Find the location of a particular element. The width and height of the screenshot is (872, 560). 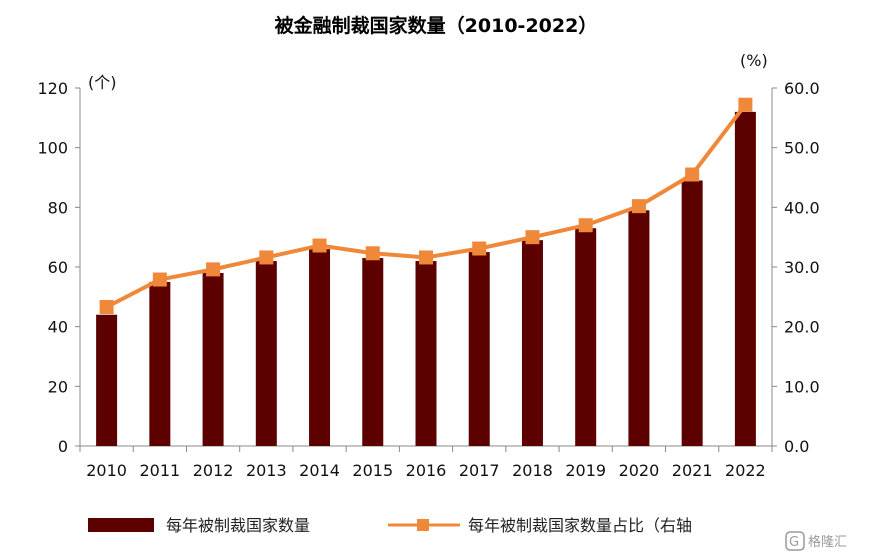

x-tick-label: 2011 is located at coordinates (159, 470).